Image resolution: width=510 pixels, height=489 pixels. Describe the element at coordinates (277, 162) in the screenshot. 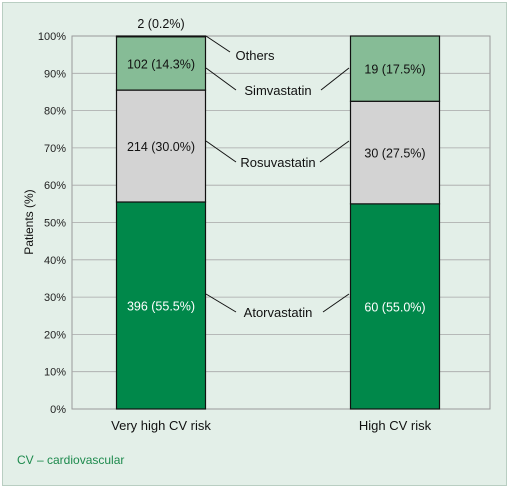

I see `legend-label-rosuvastatin: Rosuvastatin` at that location.